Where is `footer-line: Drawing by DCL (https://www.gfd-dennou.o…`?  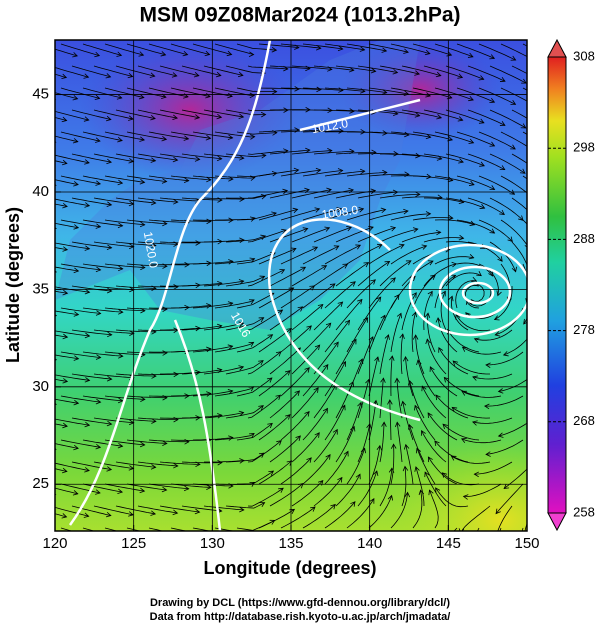 footer-line: Drawing by DCL (https://www.gfd-dennou.o… is located at coordinates (300, 603).